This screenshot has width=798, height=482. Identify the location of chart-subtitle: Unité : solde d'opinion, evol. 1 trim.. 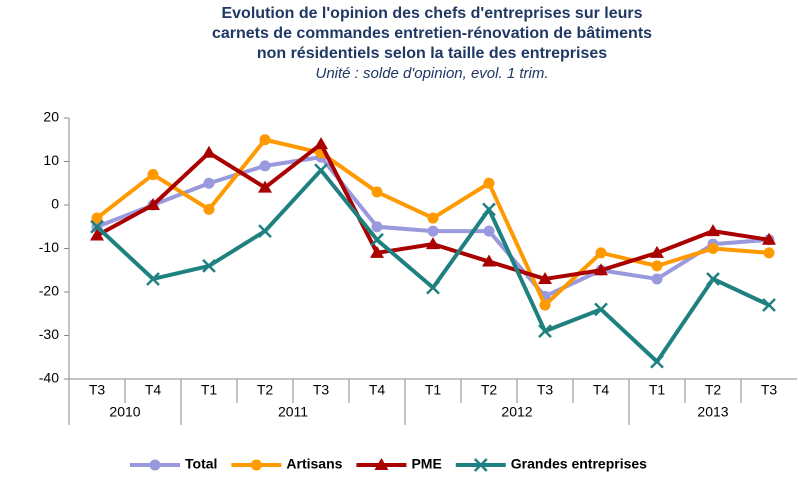
(432, 73).